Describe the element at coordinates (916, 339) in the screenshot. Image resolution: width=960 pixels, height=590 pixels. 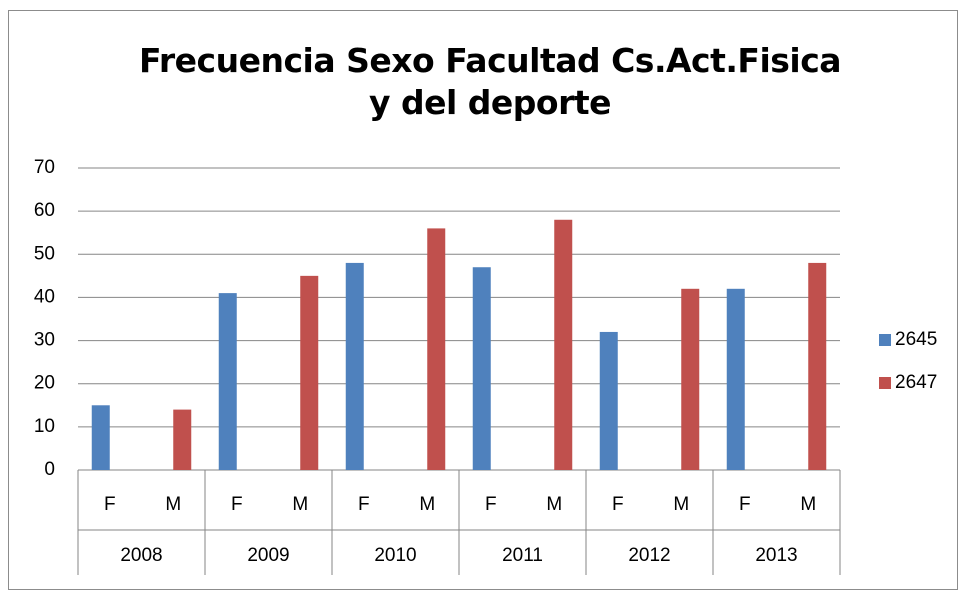
I see `legend-label: 2645` at that location.